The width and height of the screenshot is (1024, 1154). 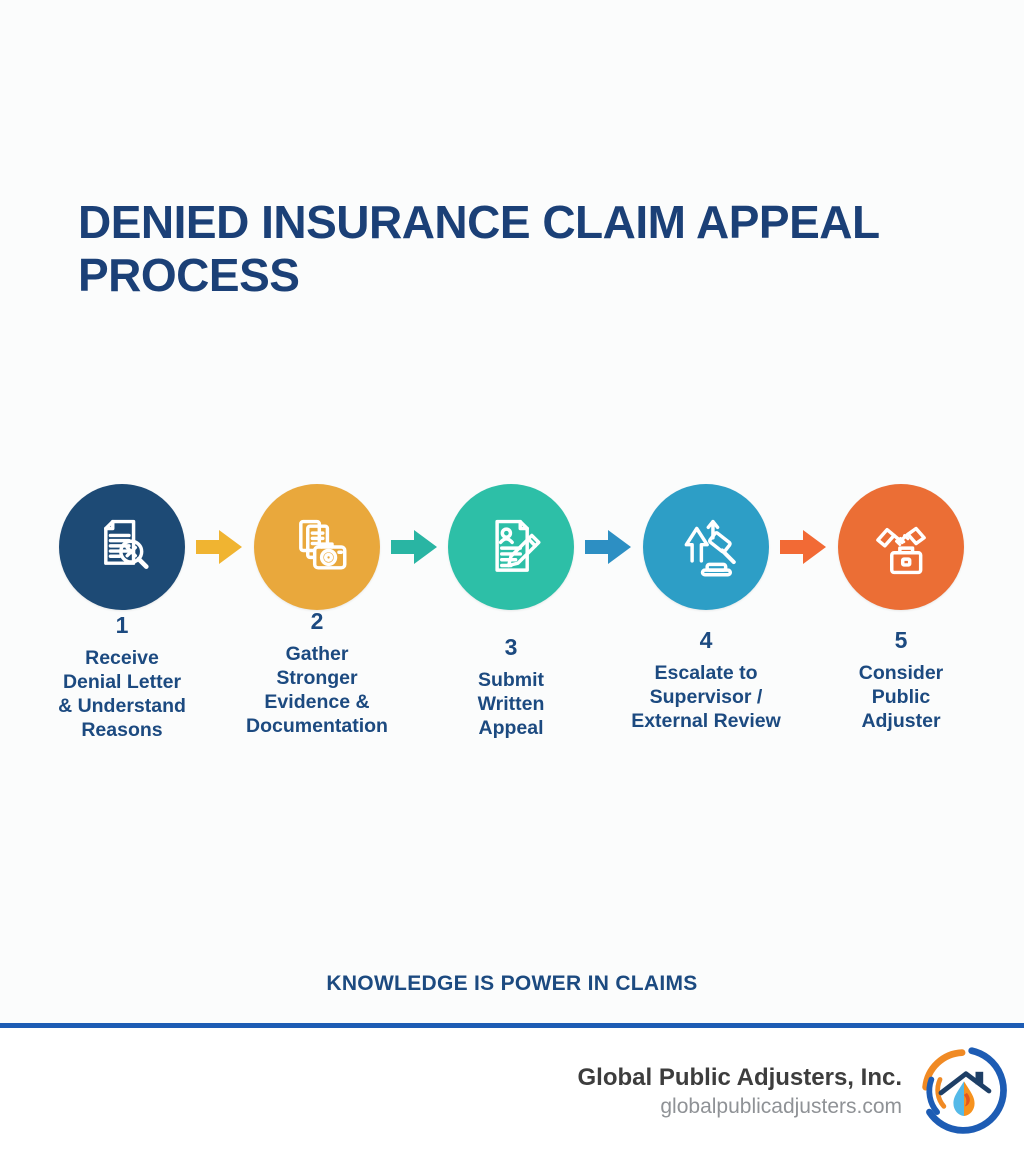 I want to click on document-magnifier-x-icon, so click(x=126, y=544).